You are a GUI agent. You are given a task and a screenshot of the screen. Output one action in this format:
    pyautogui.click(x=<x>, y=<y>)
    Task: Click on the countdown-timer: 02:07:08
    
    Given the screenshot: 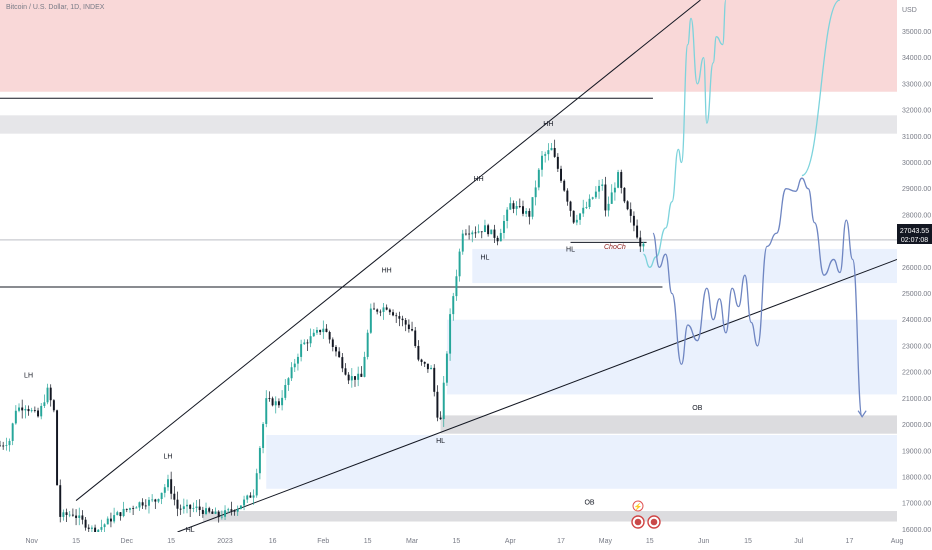 What is the action you would take?
    pyautogui.click(x=914, y=240)
    